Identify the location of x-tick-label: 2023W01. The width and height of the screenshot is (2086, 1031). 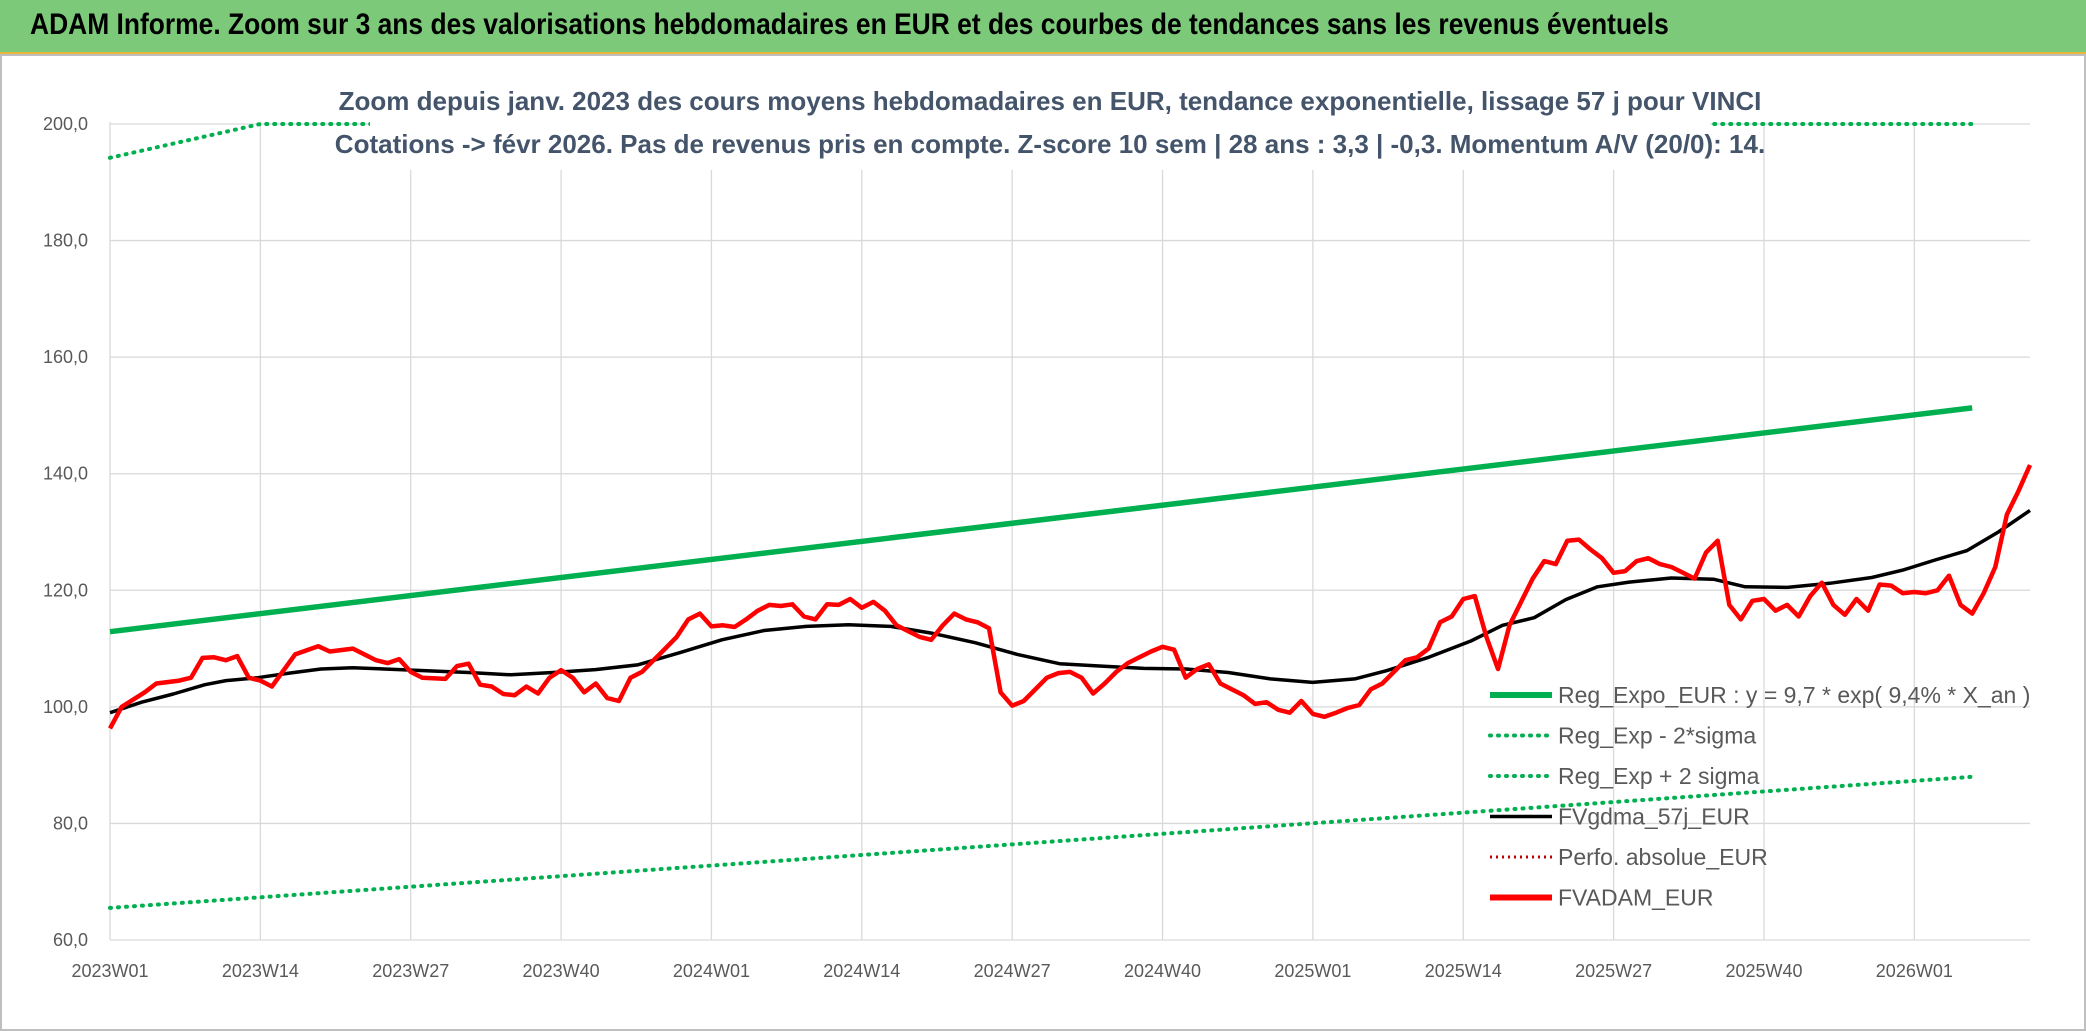
(109, 971).